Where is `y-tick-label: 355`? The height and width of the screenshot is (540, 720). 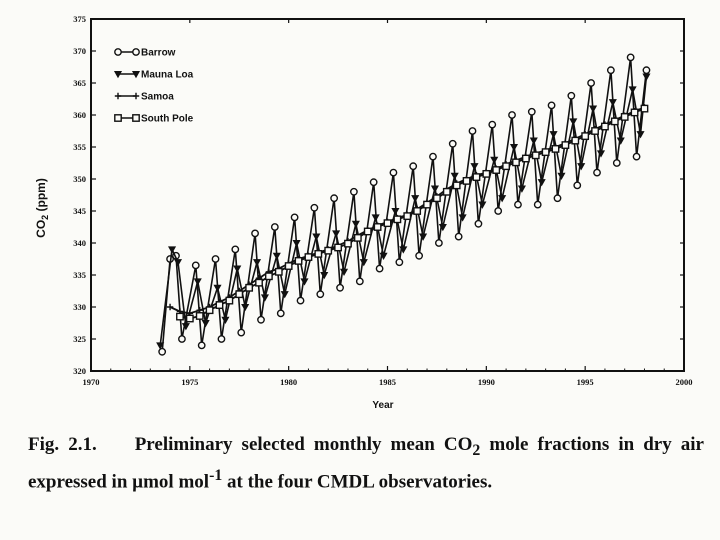
y-tick-label: 355 is located at coordinates (79, 147).